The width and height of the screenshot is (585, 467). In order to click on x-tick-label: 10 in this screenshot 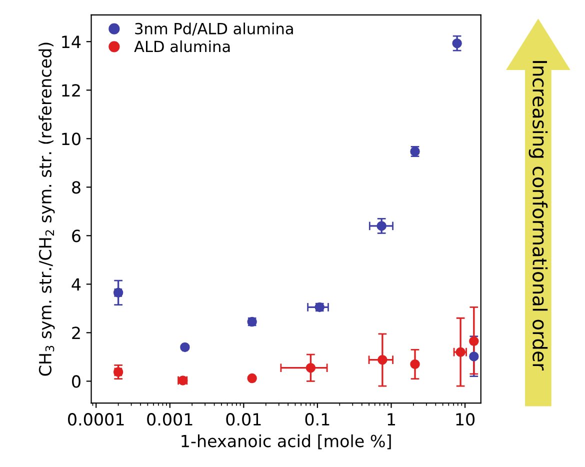, I will do `click(465, 419)`.